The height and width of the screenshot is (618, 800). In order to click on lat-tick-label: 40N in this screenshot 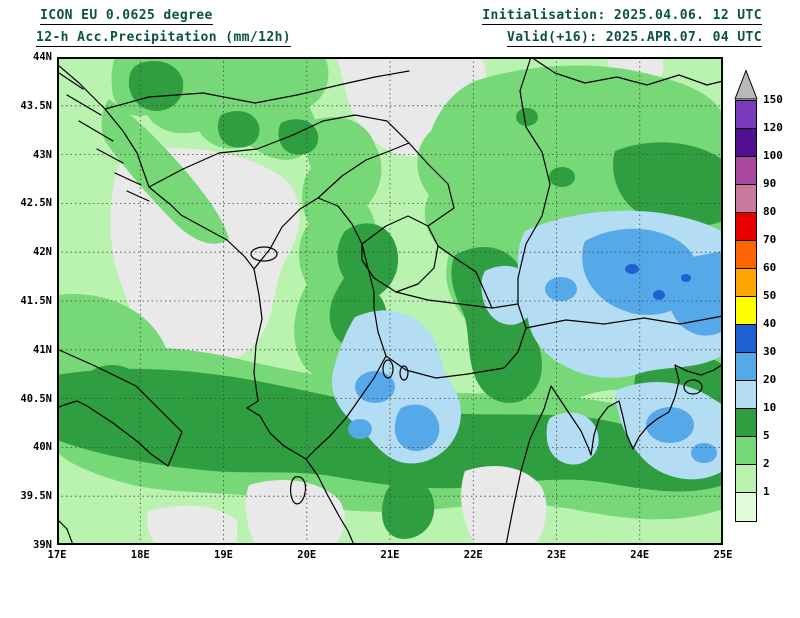, I will do `click(42, 447)`.